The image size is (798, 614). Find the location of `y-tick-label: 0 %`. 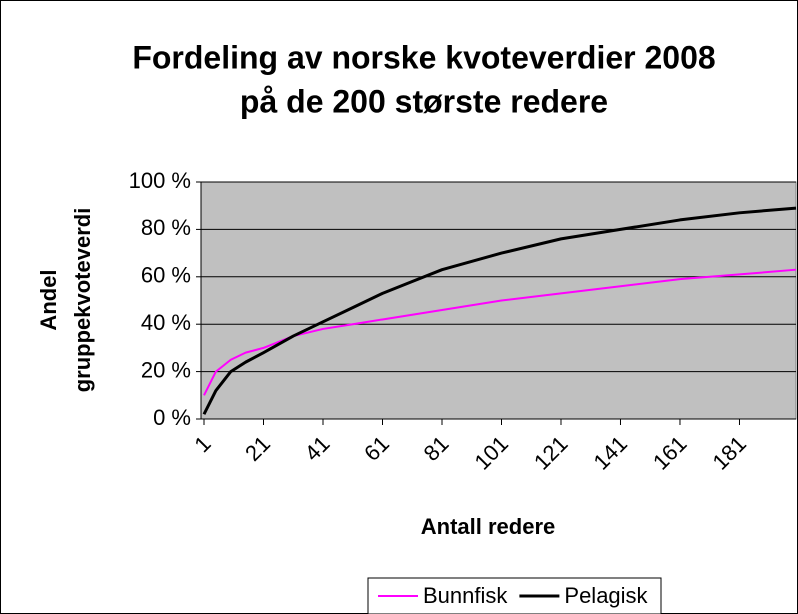

y-tick-label: 0 % is located at coordinates (172, 417).